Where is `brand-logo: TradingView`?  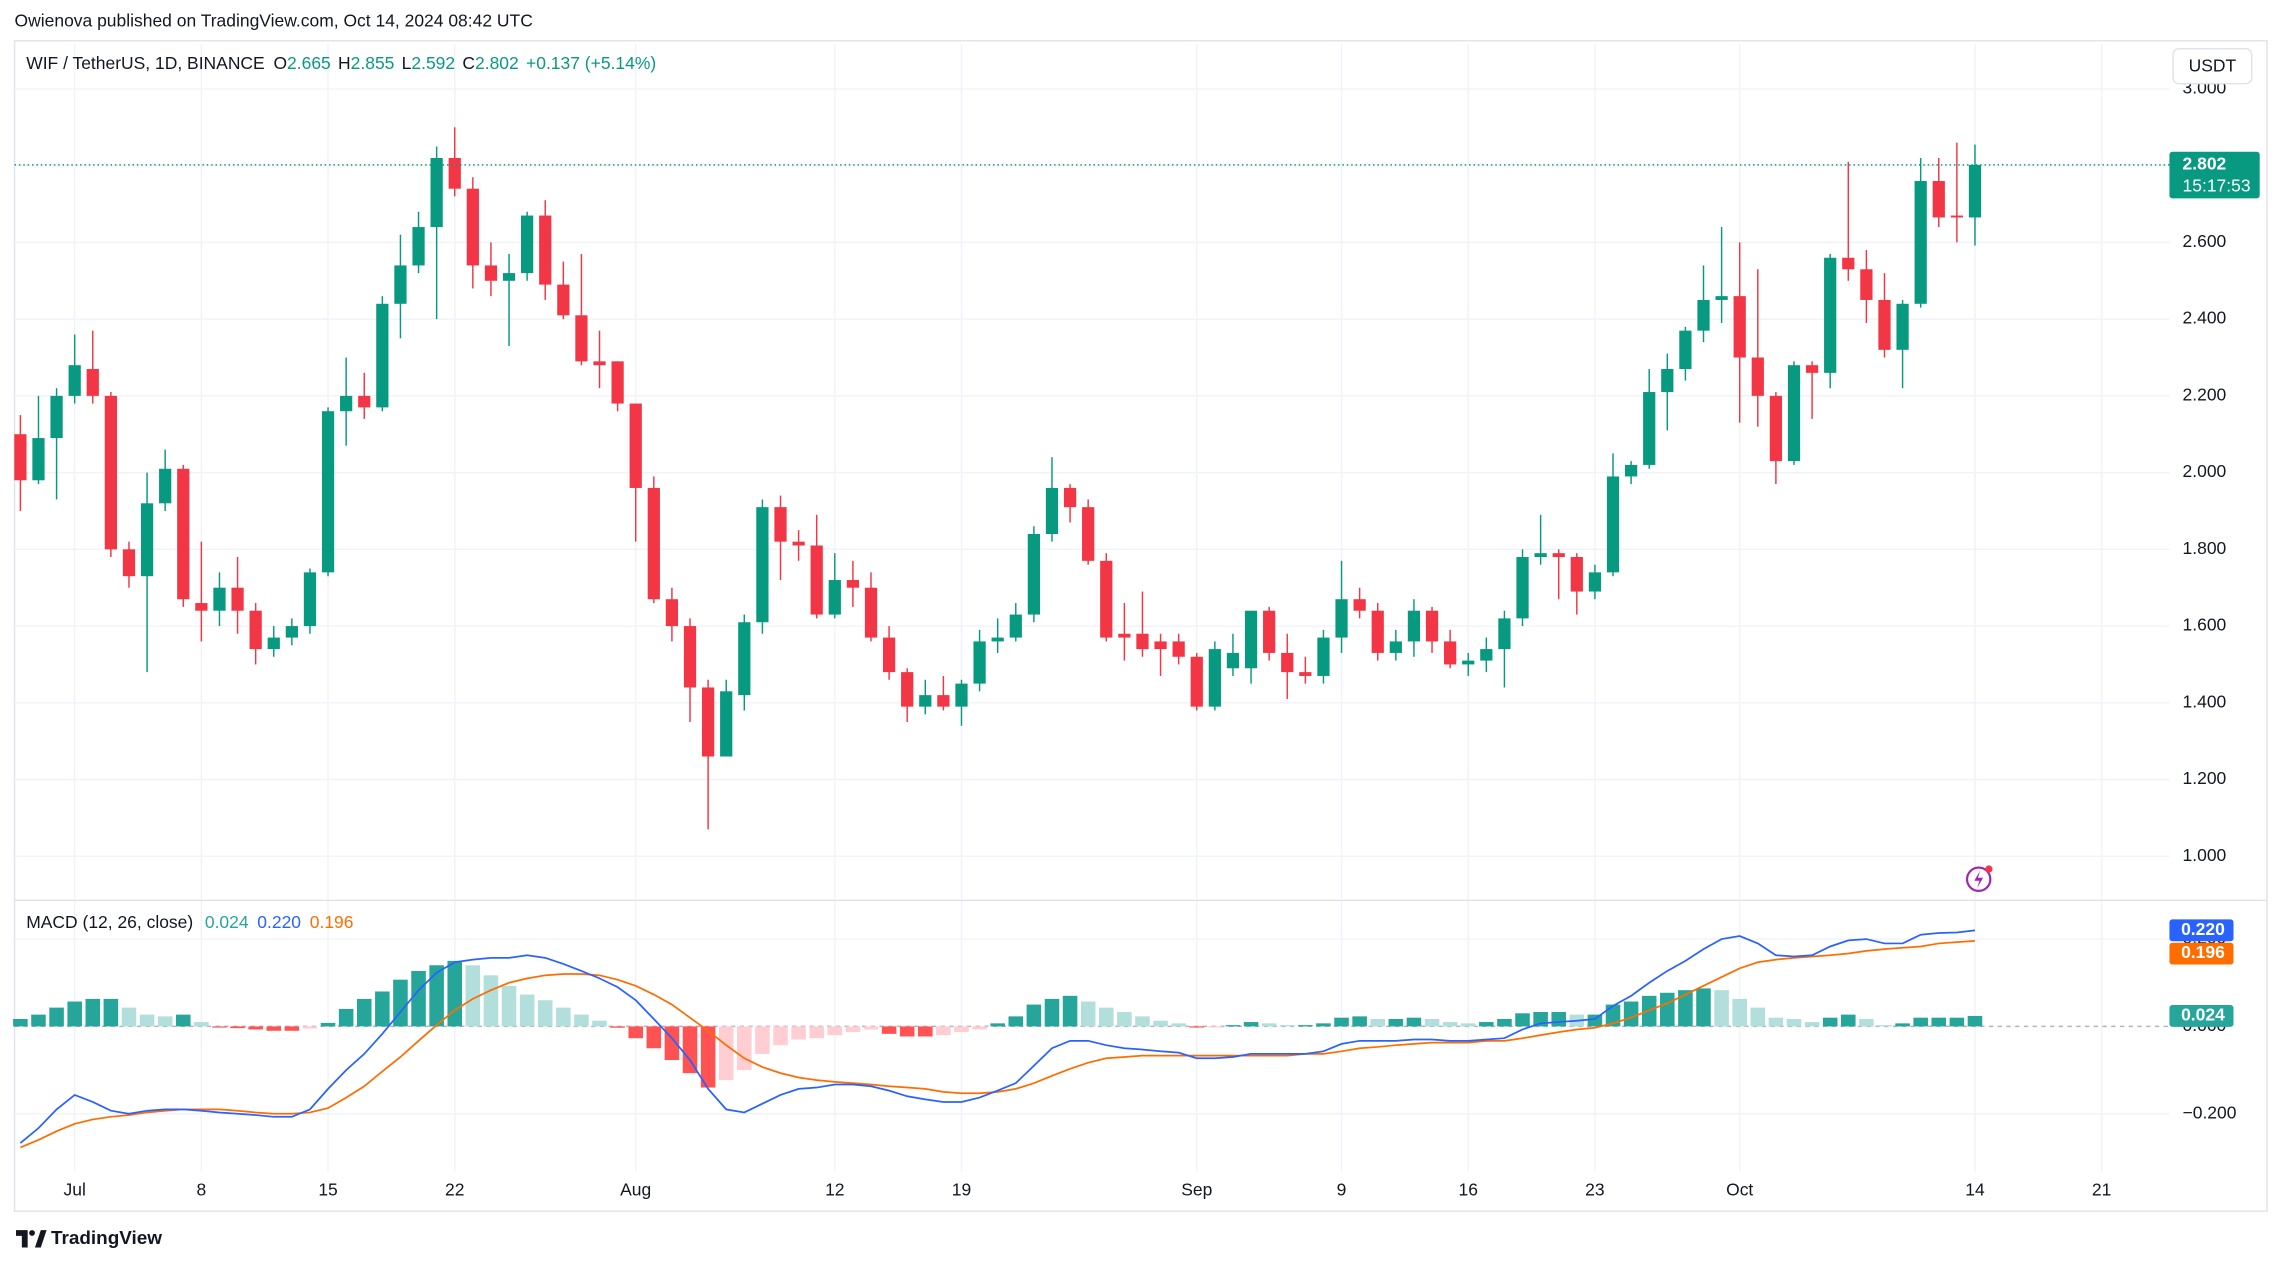 brand-logo: TradingView is located at coordinates (89, 1238).